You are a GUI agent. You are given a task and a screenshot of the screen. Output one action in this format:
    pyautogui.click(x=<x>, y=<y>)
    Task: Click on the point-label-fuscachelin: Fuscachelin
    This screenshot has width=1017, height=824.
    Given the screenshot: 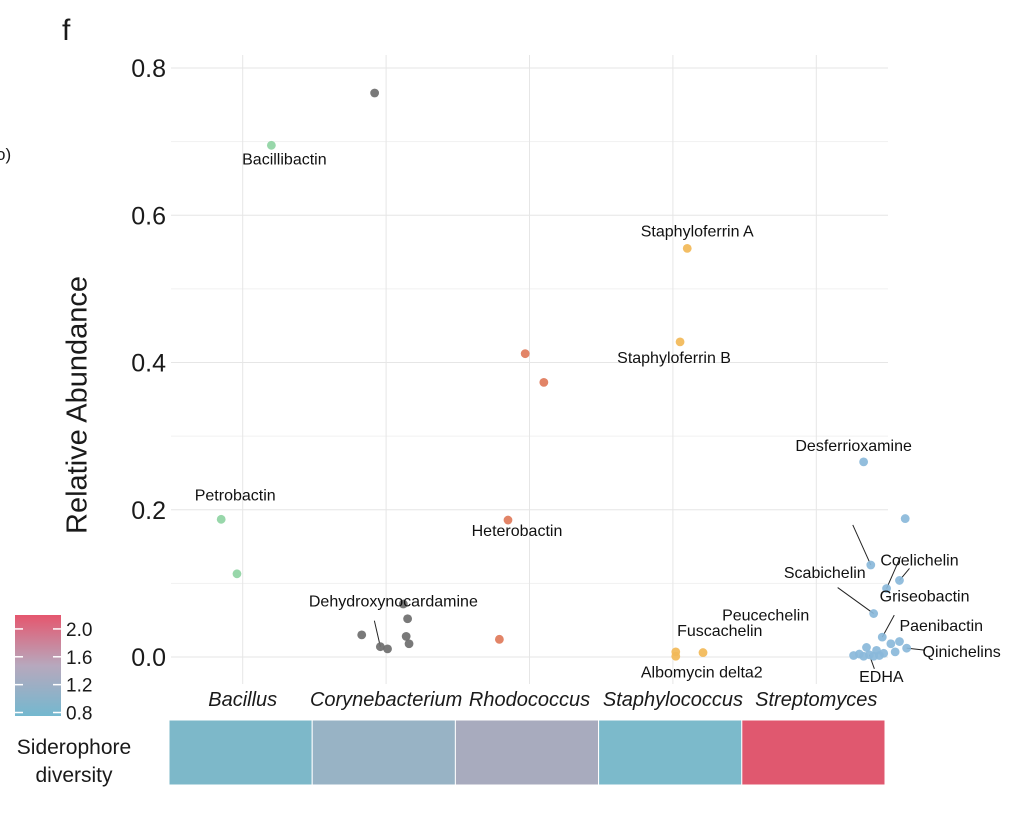 What is the action you would take?
    pyautogui.click(x=719, y=631)
    